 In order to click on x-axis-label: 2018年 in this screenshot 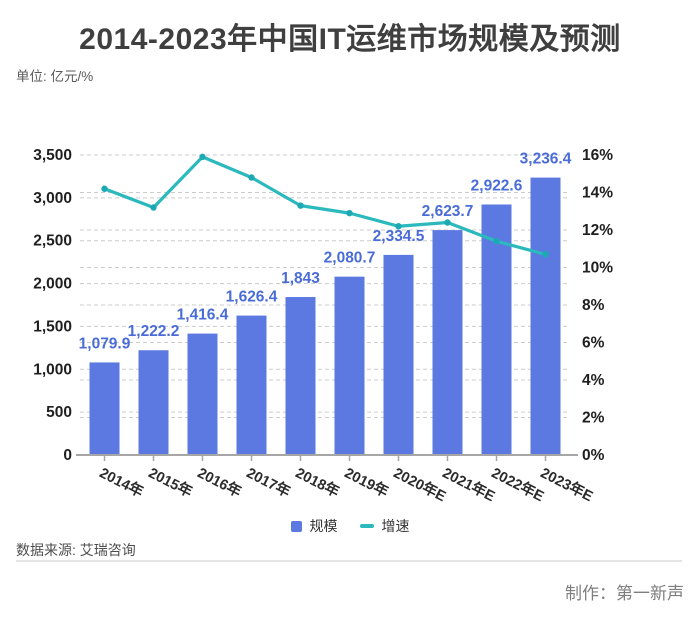, I will do `click(318, 482)`.